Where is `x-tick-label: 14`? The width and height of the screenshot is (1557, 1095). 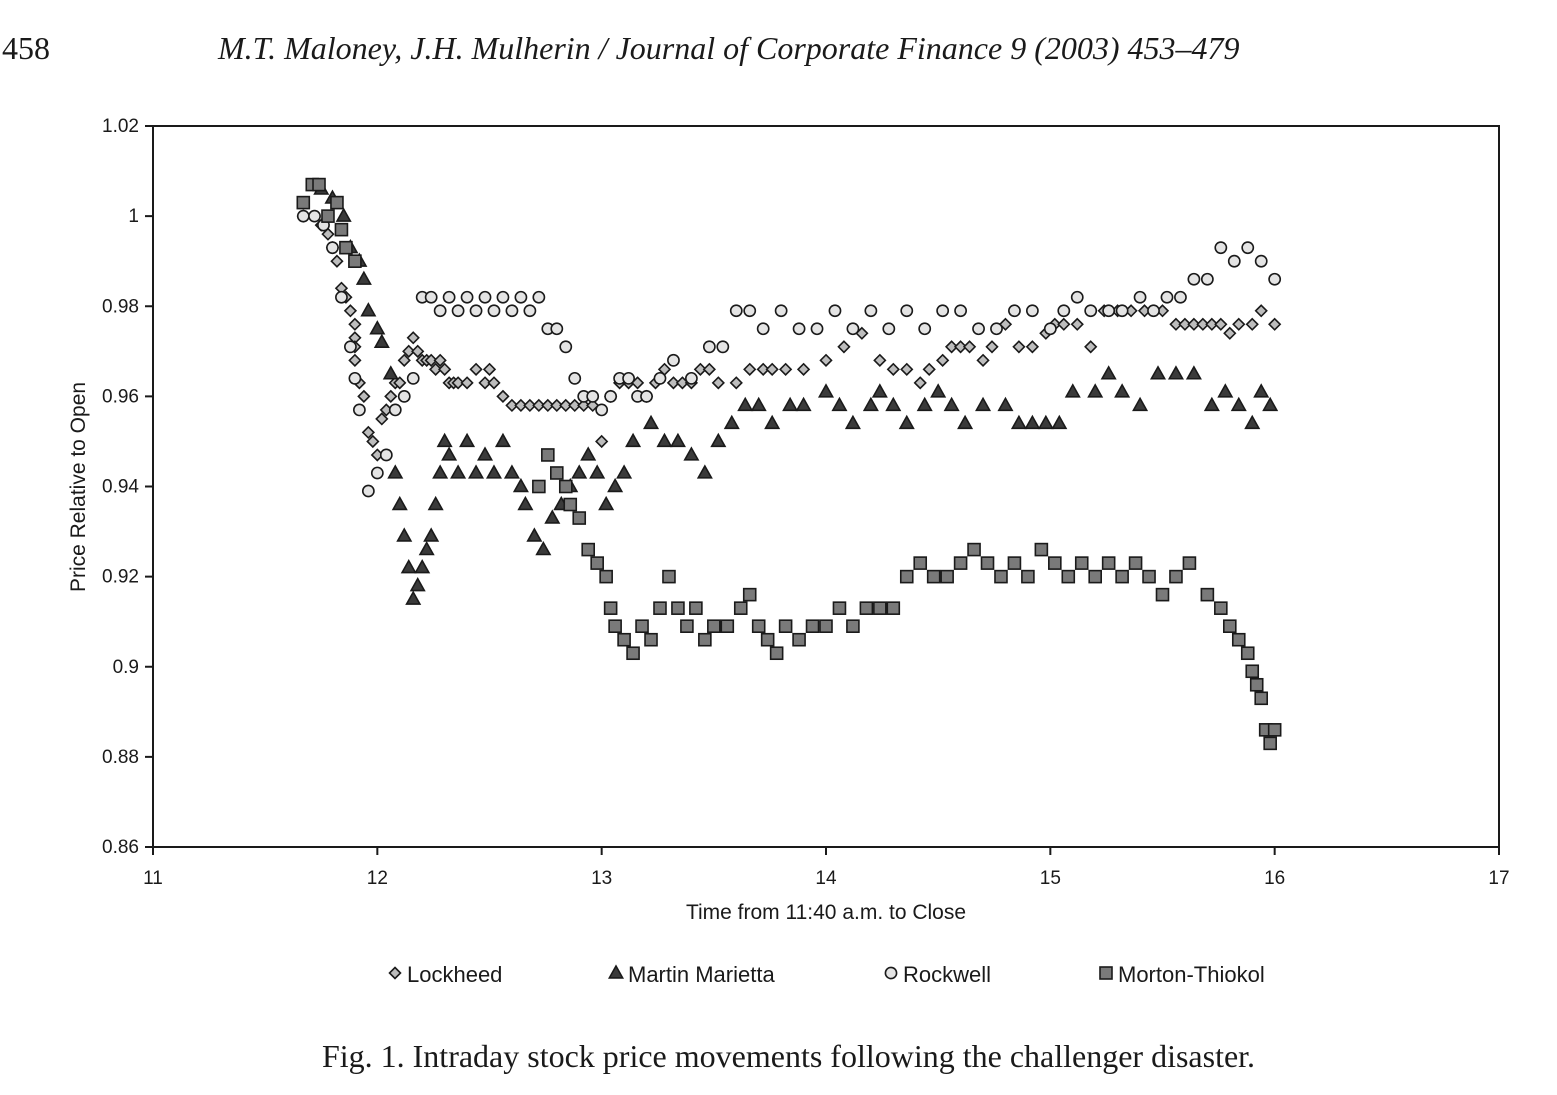 x-tick-label: 14 is located at coordinates (826, 878).